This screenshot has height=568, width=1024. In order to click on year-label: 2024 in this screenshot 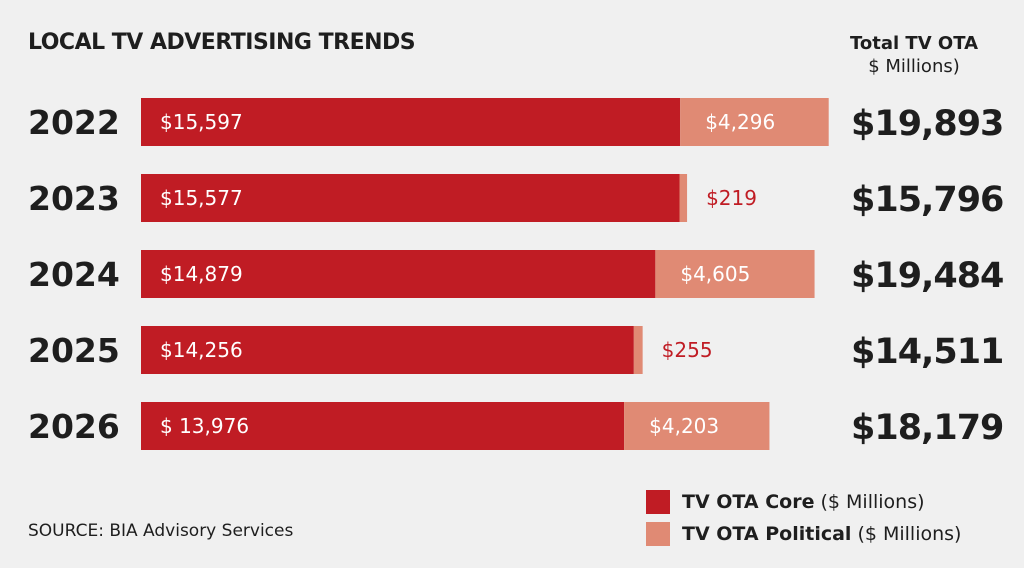, I will do `click(74, 274)`.